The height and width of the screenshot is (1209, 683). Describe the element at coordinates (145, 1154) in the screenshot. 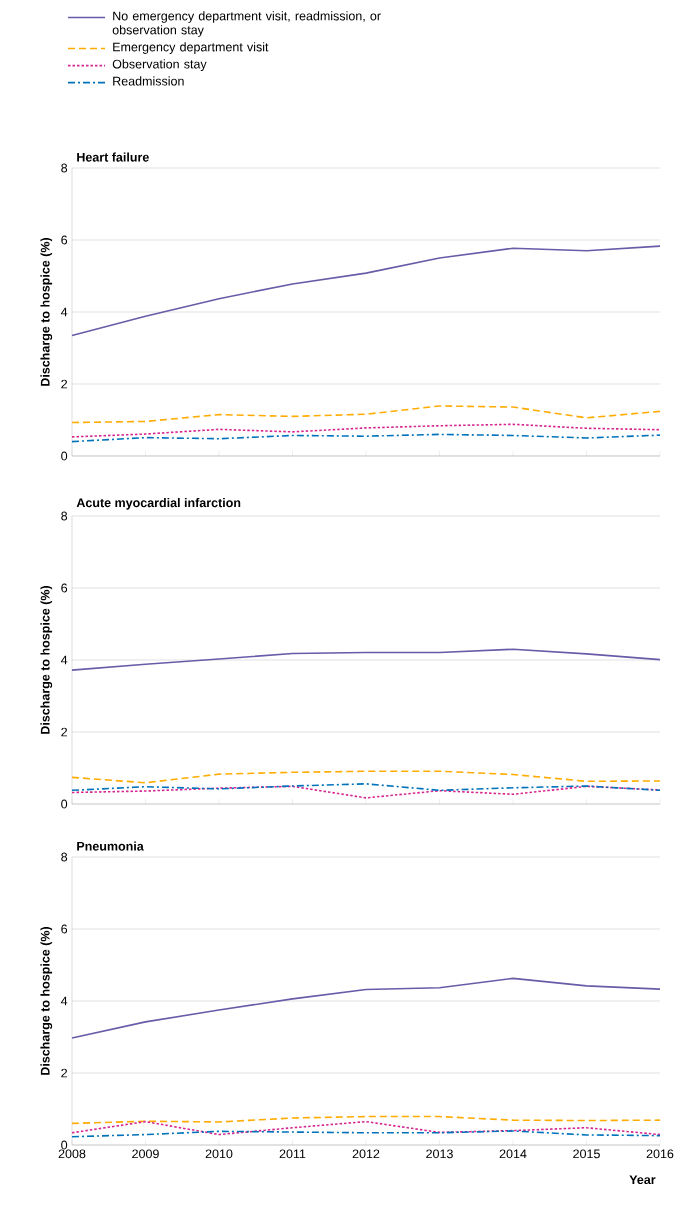

I see `x-tick-label: 2009` at that location.